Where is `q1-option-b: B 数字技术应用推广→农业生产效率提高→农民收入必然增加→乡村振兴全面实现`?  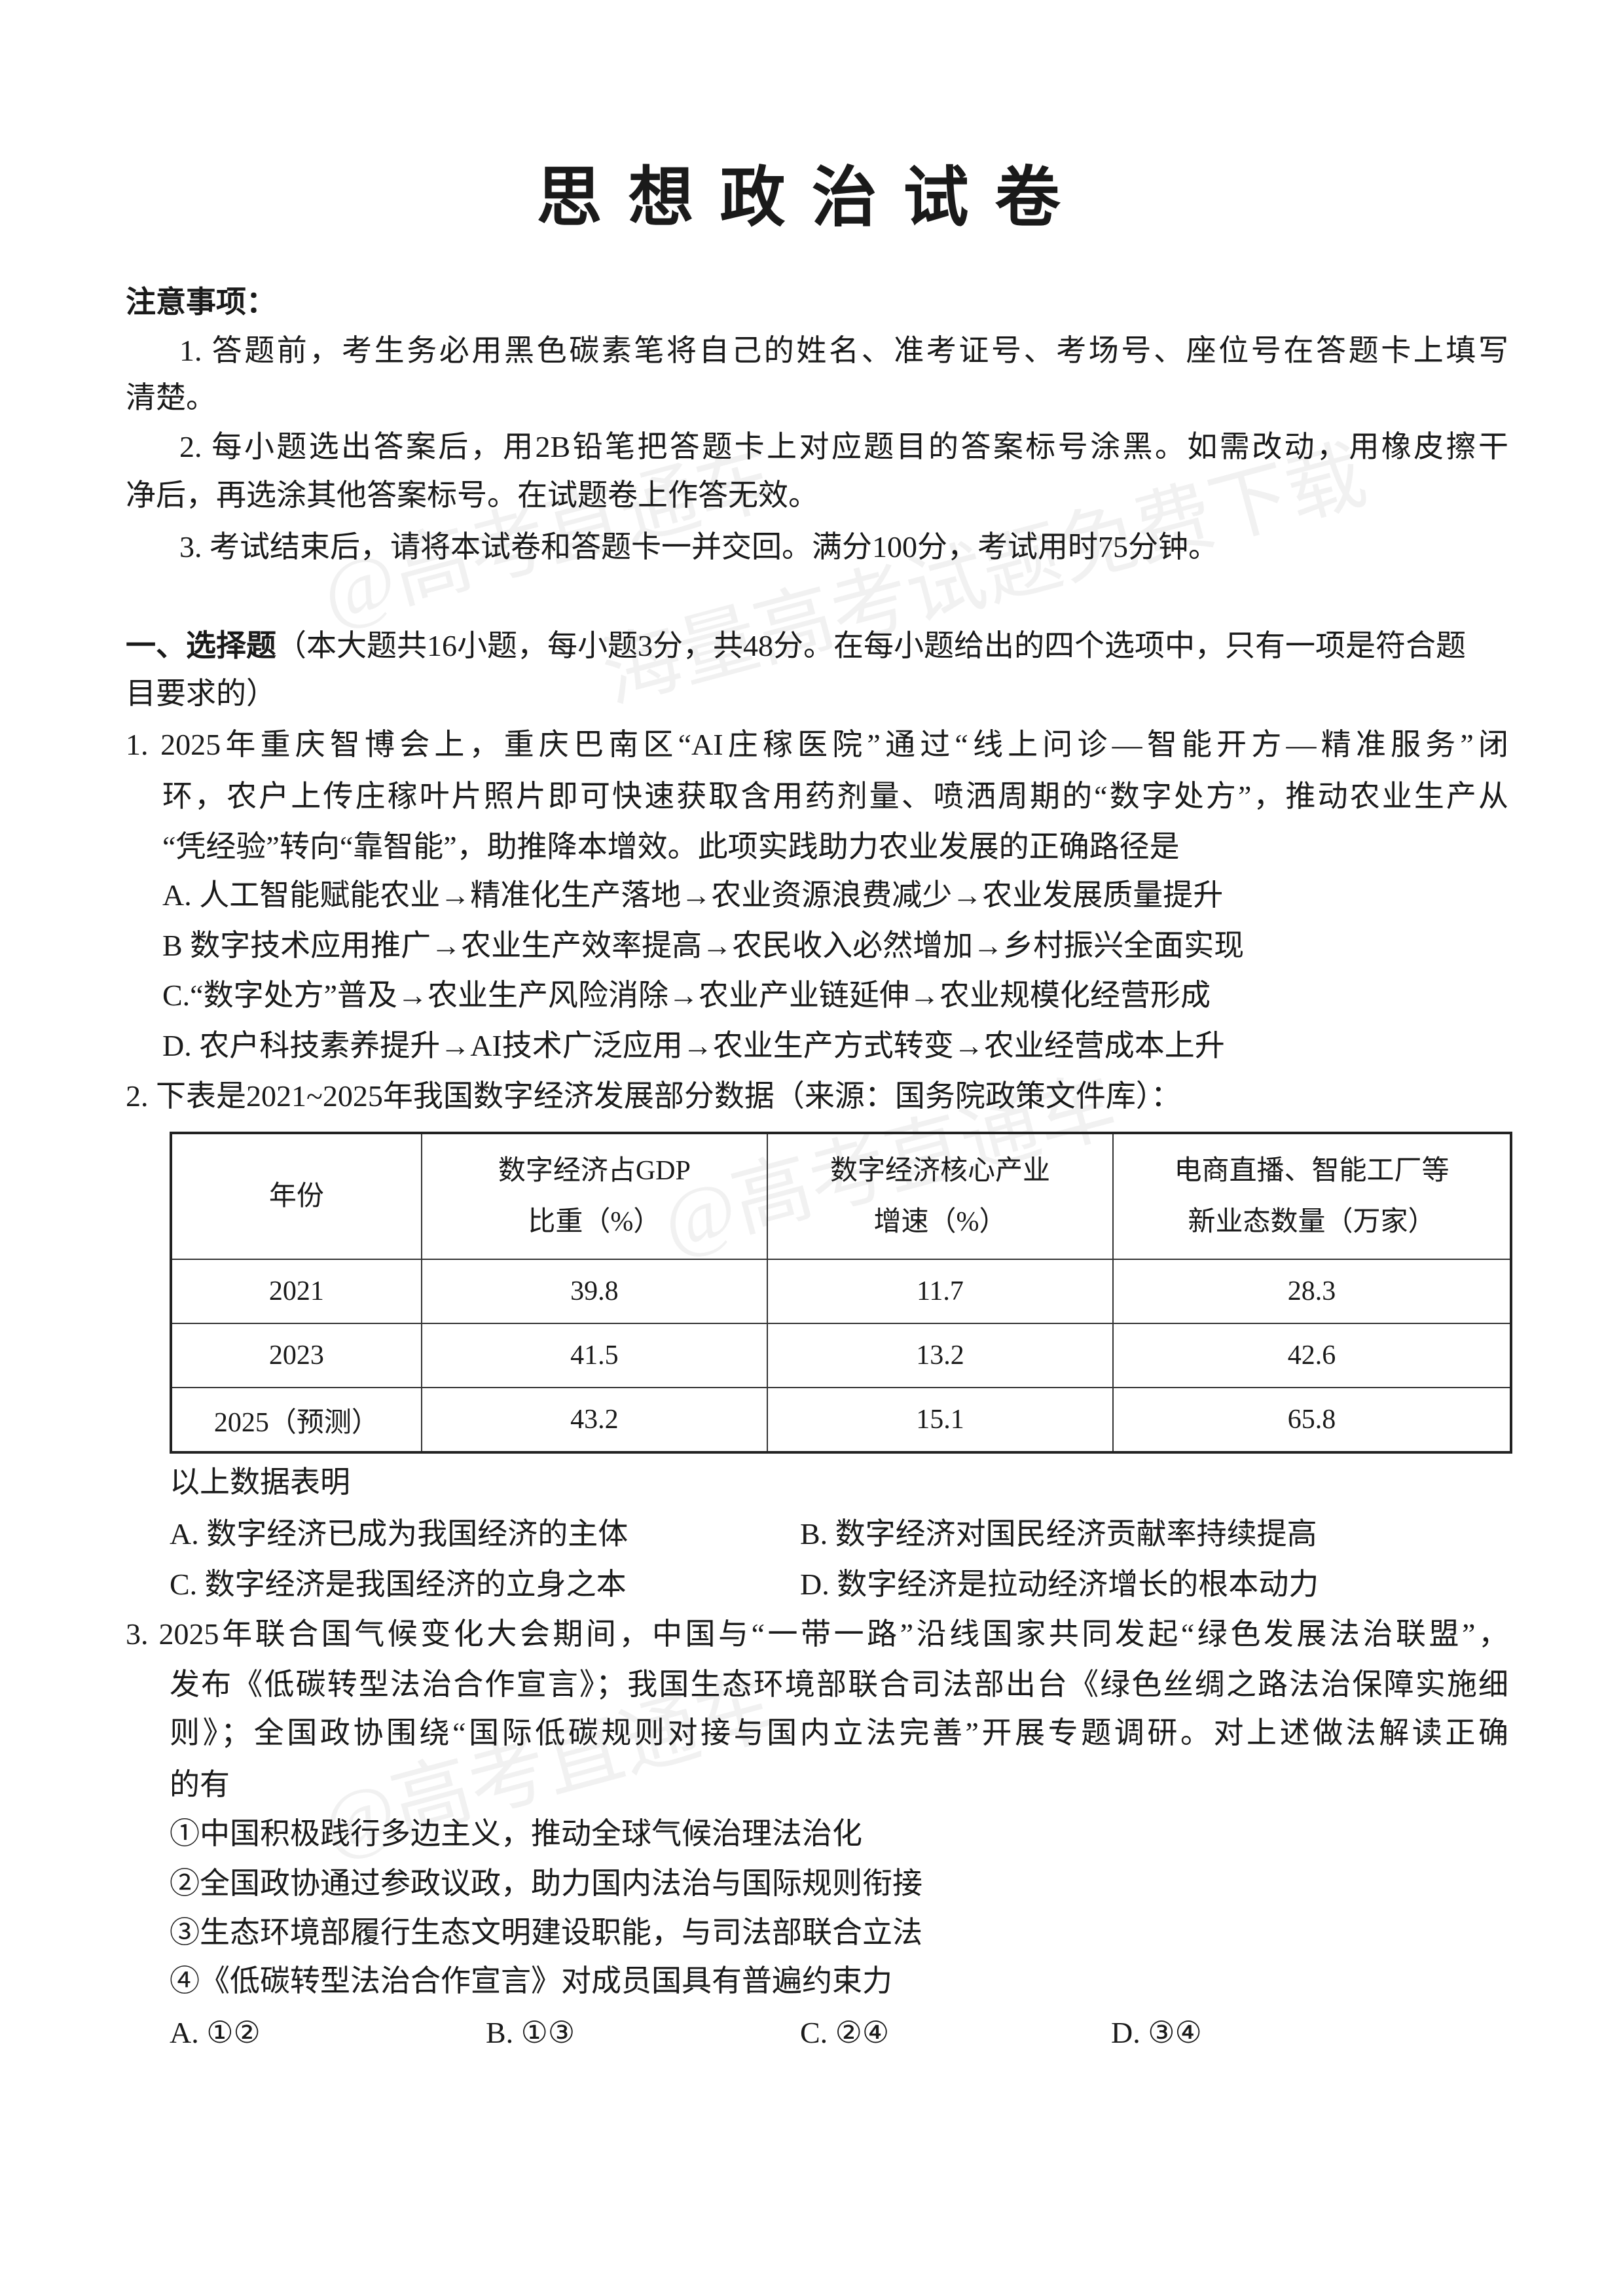
q1-option-b: B 数字技术应用推广→农业生产效率提高→农民收入必然增加→乡村振兴全面实现 is located at coordinates (703, 945).